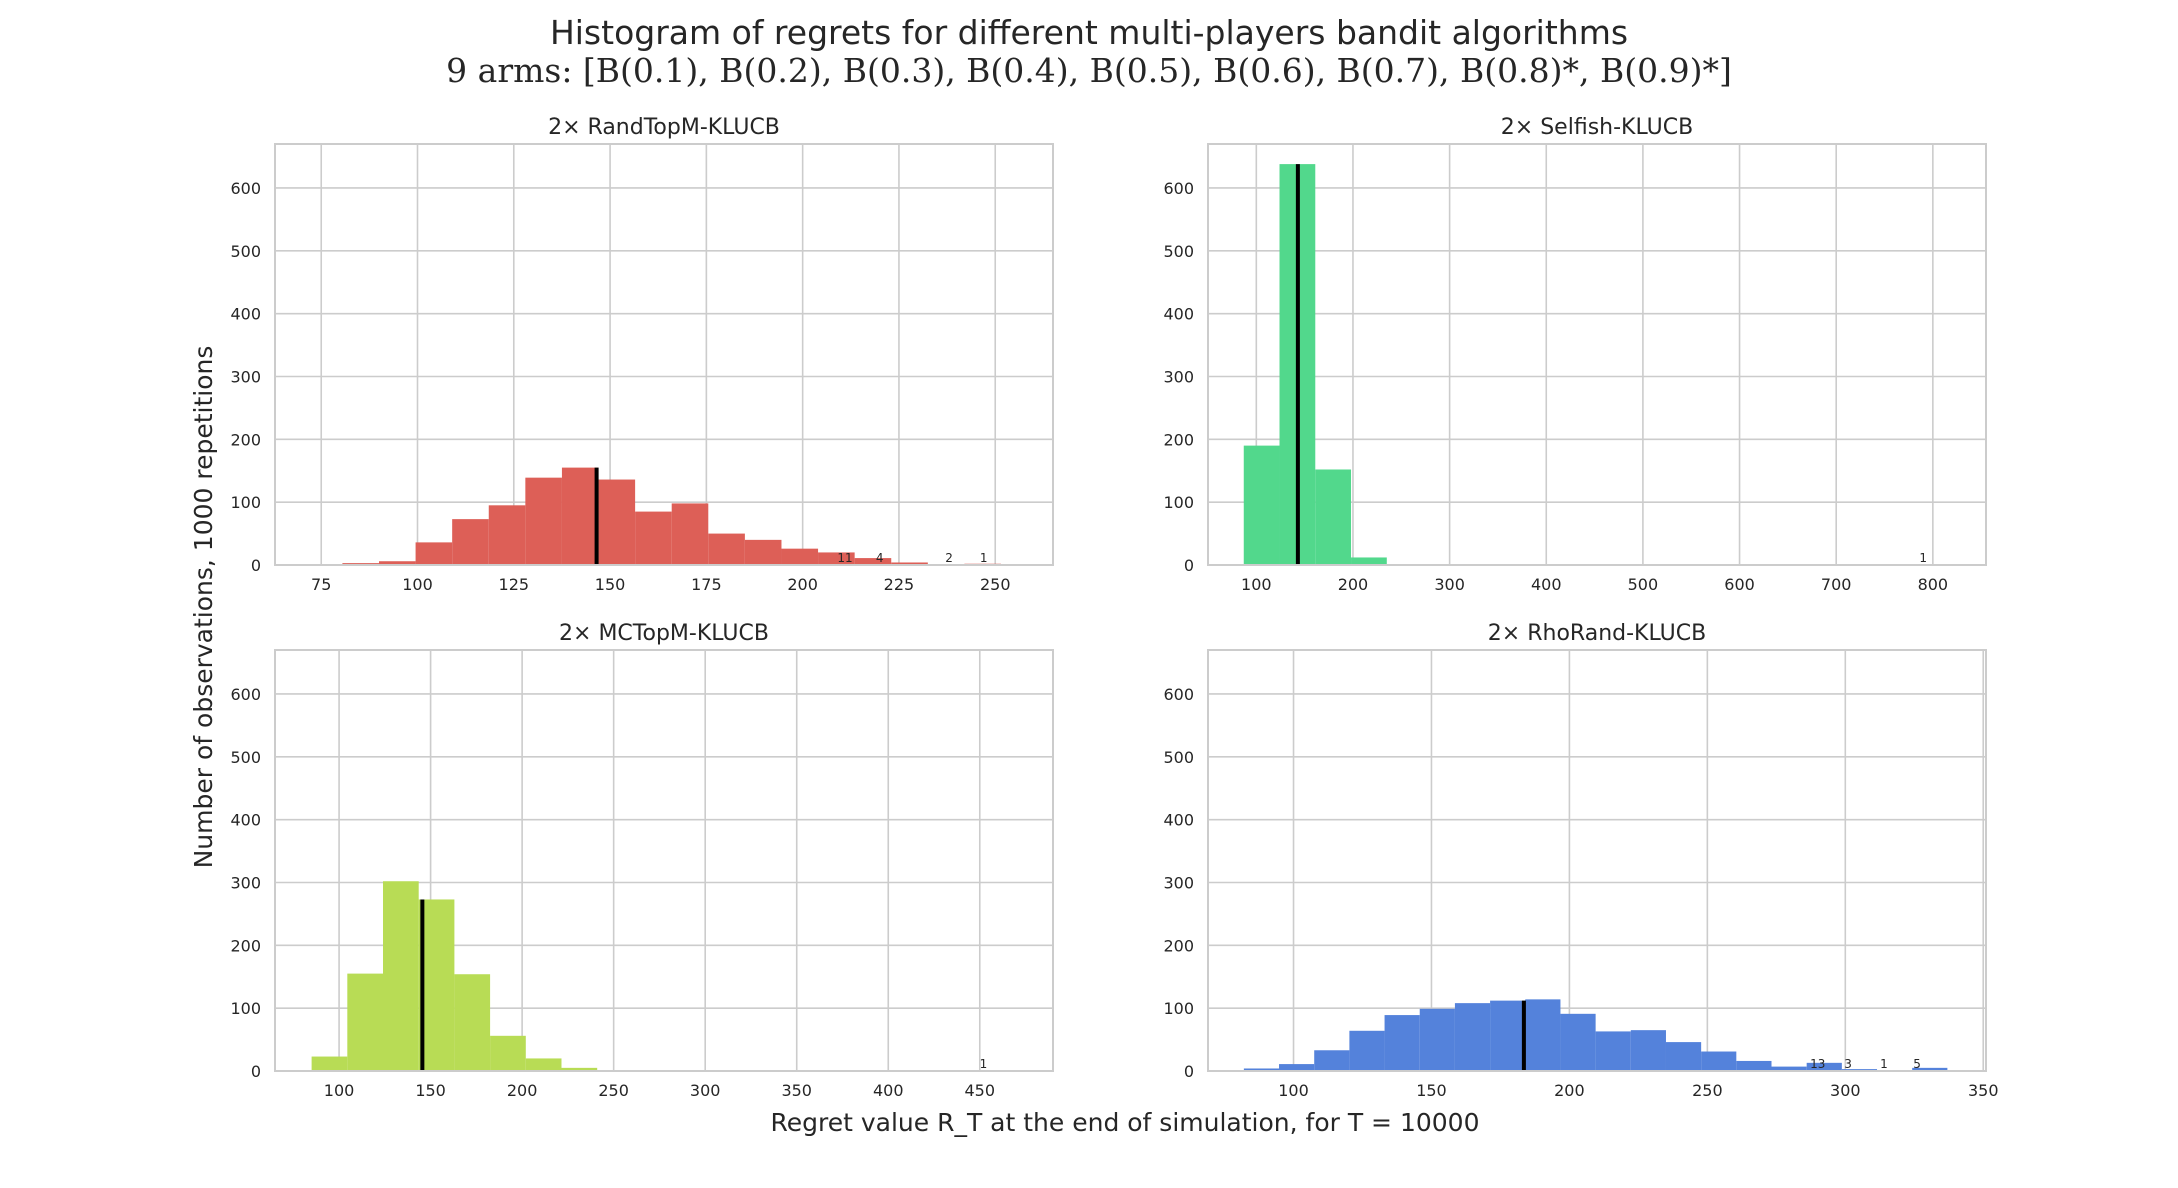 The image size is (2178, 1188). Describe the element at coordinates (514, 584) in the screenshot. I see `x-tick-label: 125` at that location.